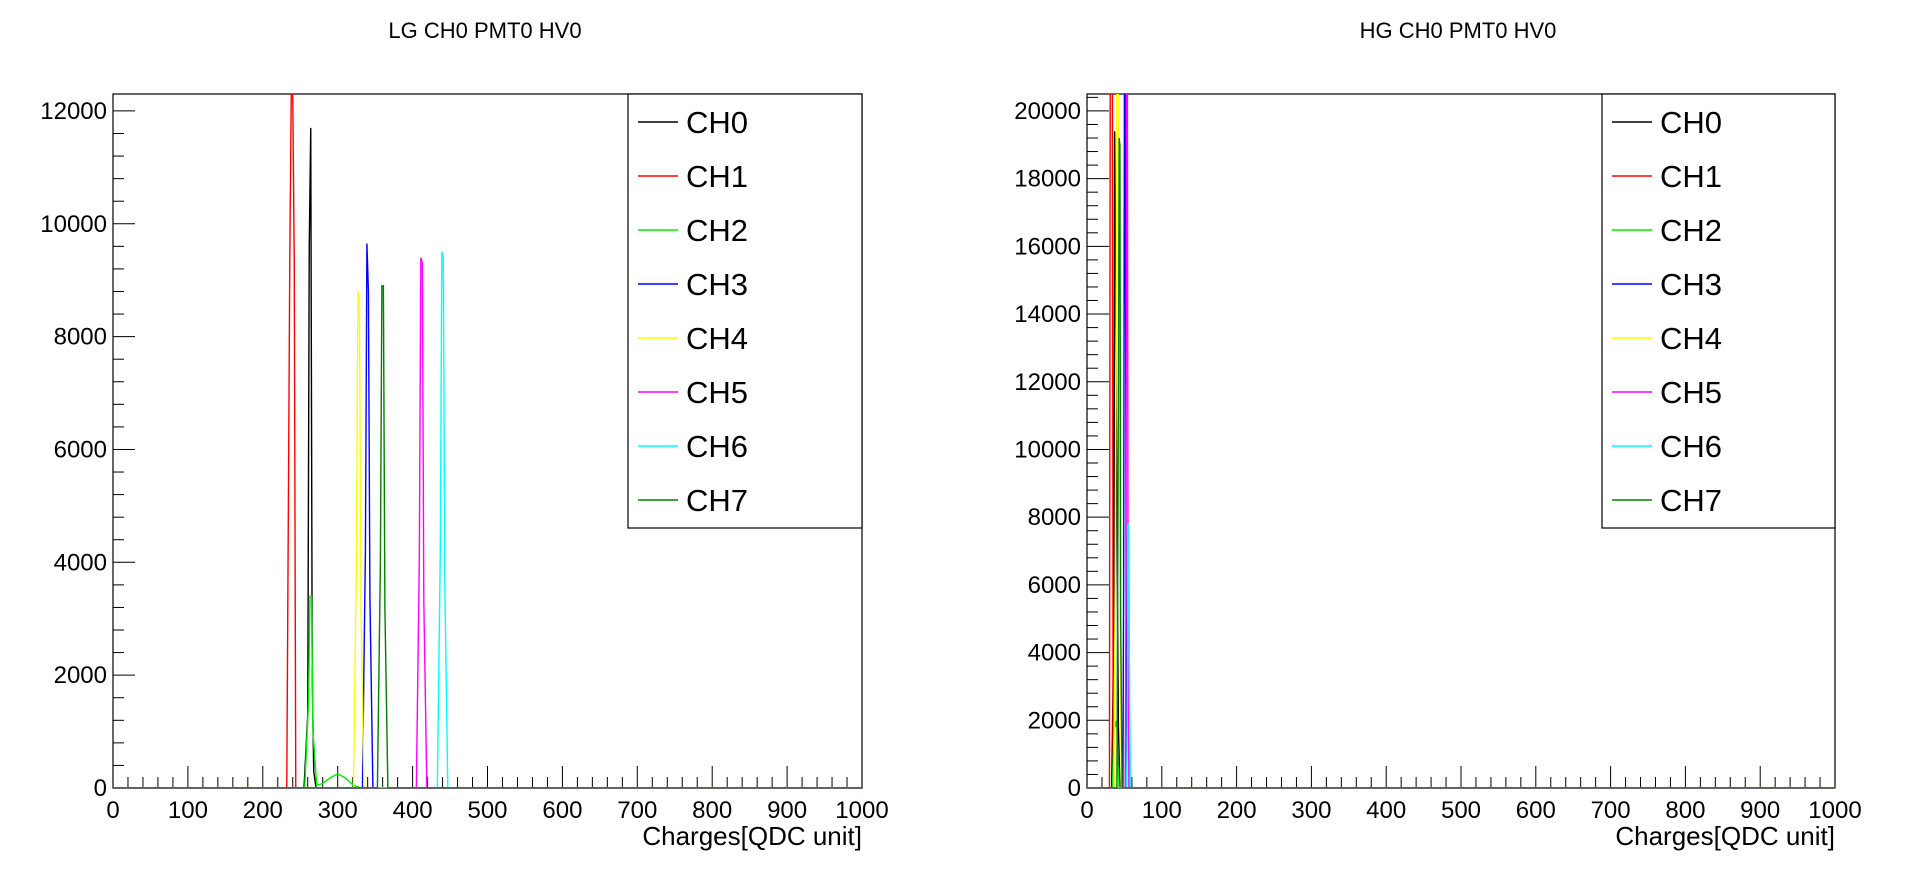 This screenshot has width=1918, height=871. What do you see at coordinates (1047, 179) in the screenshot?
I see `y-tick-label: 18000` at bounding box center [1047, 179].